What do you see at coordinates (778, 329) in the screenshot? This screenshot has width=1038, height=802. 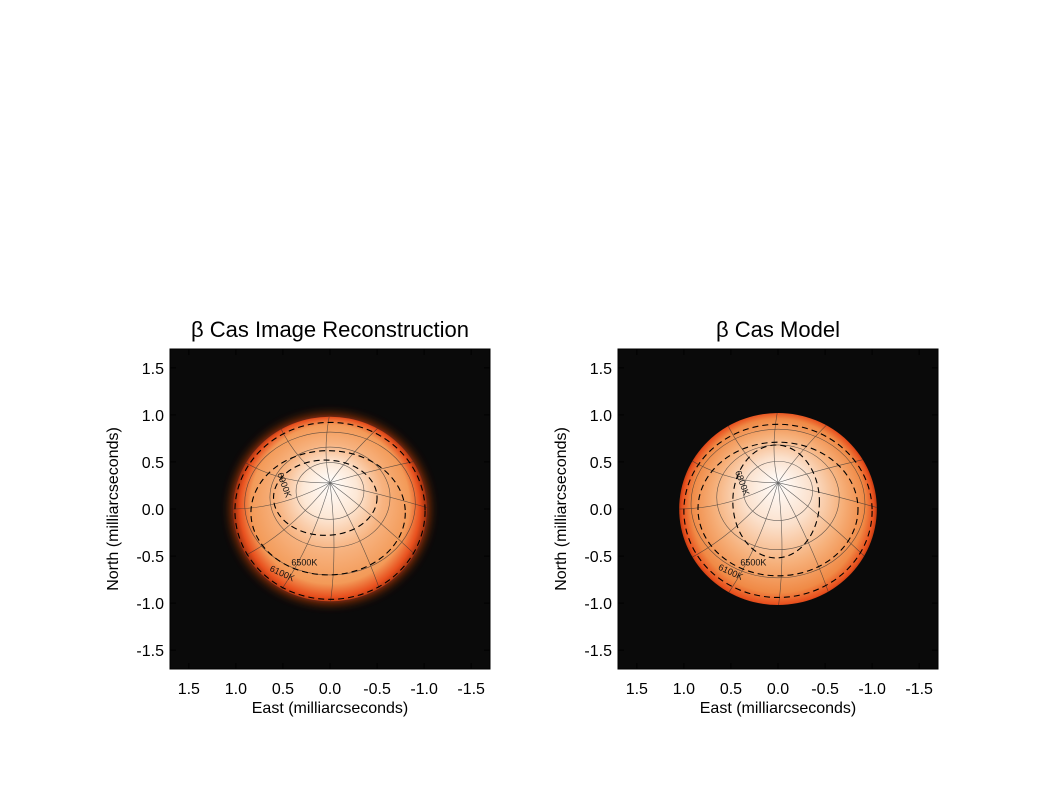 I see `model-title: β Cas Model` at bounding box center [778, 329].